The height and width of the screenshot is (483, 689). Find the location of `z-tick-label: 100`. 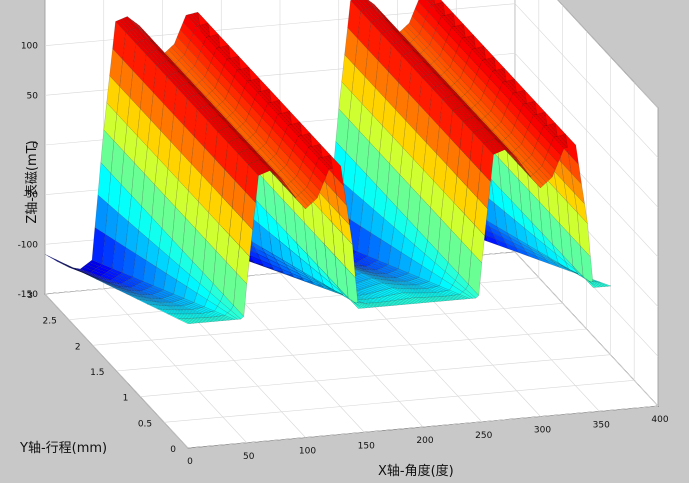

z-tick-label: 100 is located at coordinates (29, 47).